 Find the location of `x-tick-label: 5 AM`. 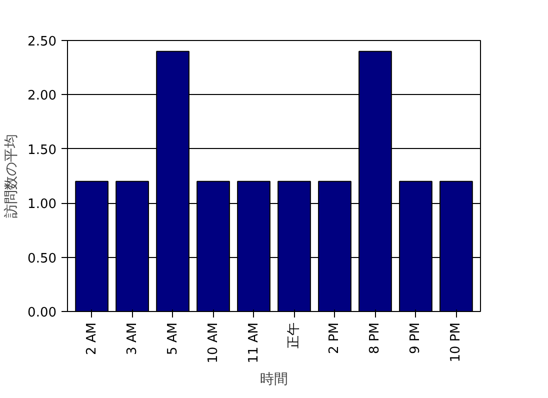

x-tick-label: 5 AM is located at coordinates (172, 339).